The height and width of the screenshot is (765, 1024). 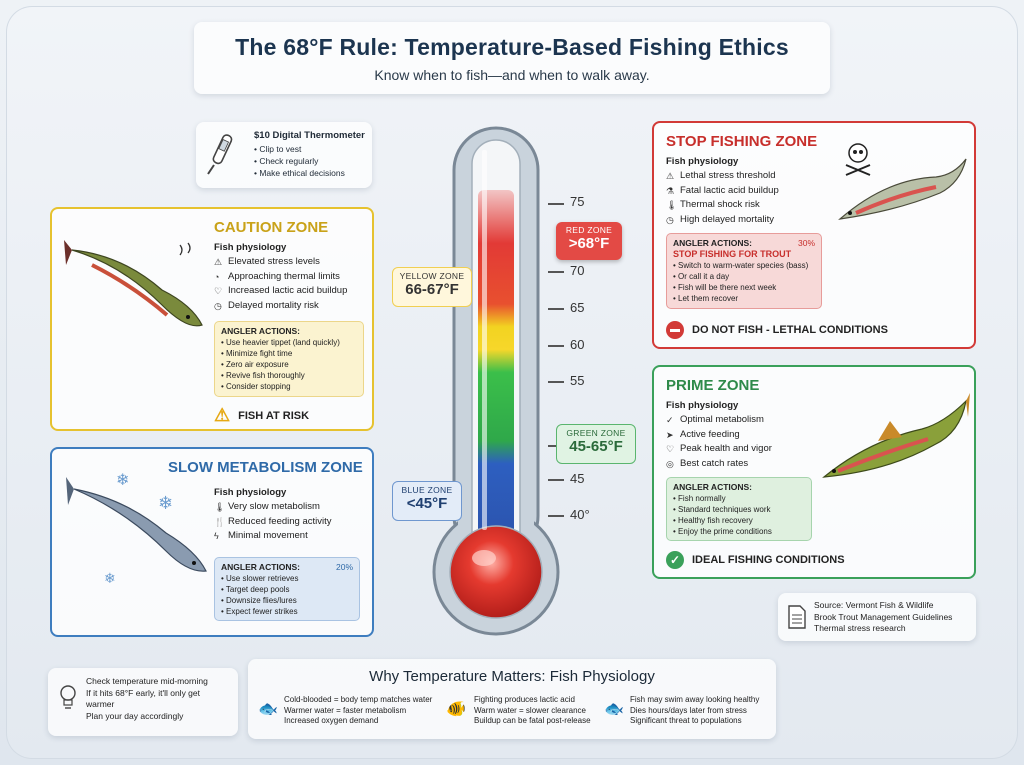 I want to click on heart-icon: ♡, so click(x=670, y=449).